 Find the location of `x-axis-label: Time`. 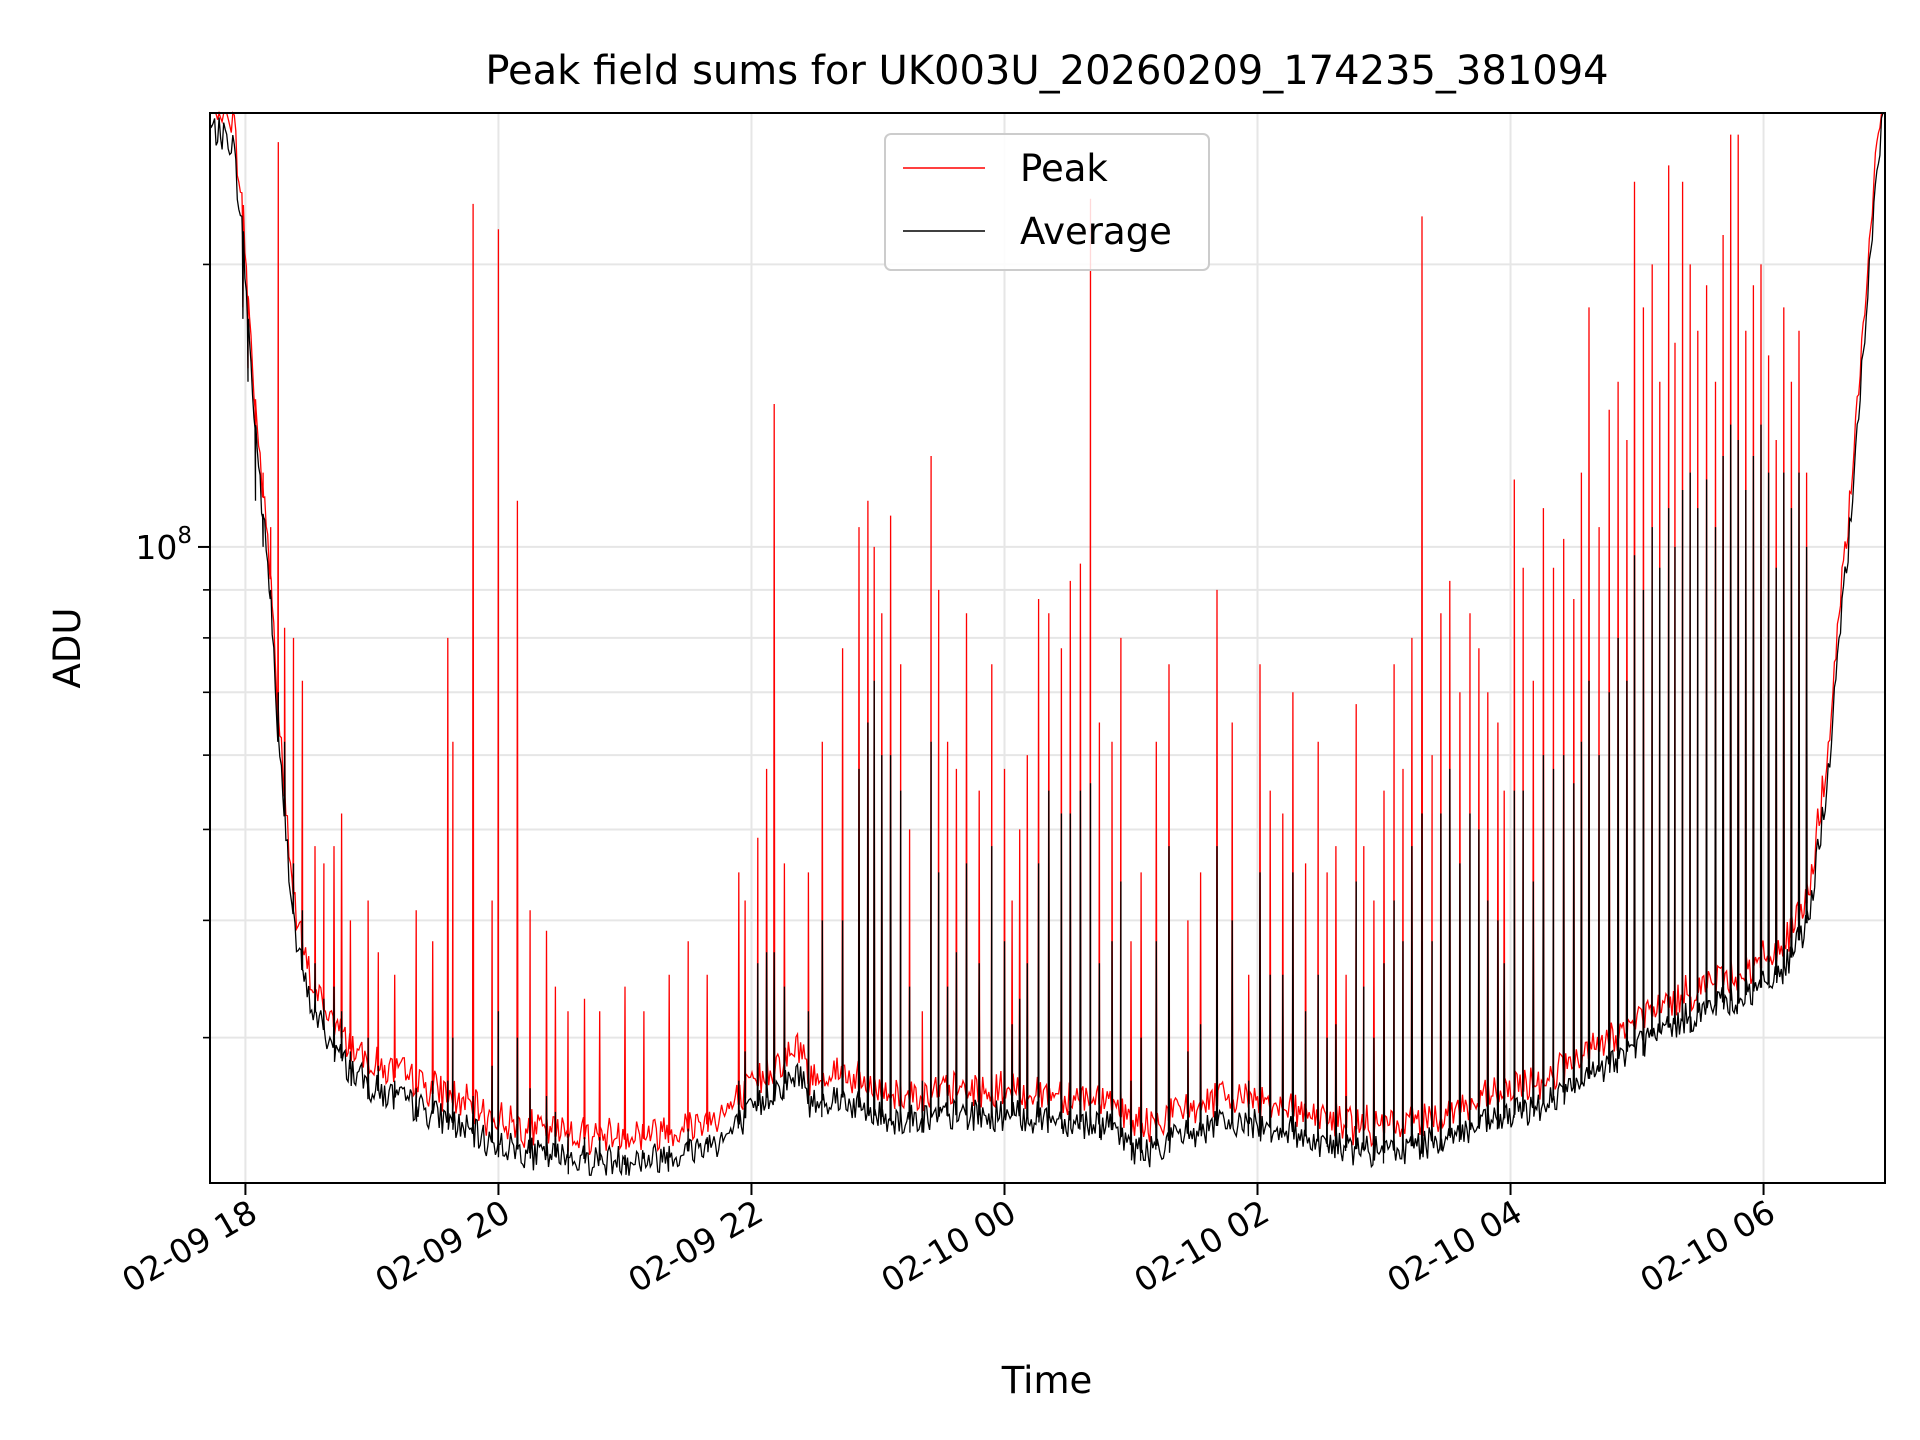

x-axis-label: Time is located at coordinates (1047, 1380).